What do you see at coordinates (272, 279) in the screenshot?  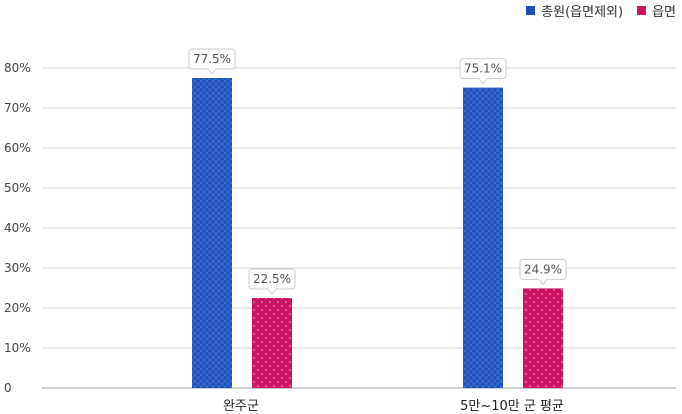 I see `data-label: 22.5%` at bounding box center [272, 279].